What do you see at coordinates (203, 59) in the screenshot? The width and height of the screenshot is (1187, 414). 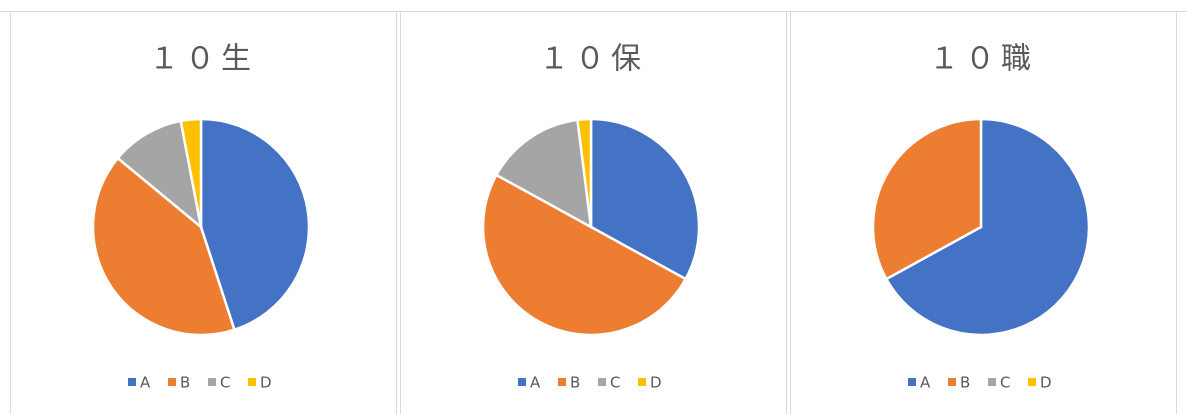 I see `chart-title: １０生` at bounding box center [203, 59].